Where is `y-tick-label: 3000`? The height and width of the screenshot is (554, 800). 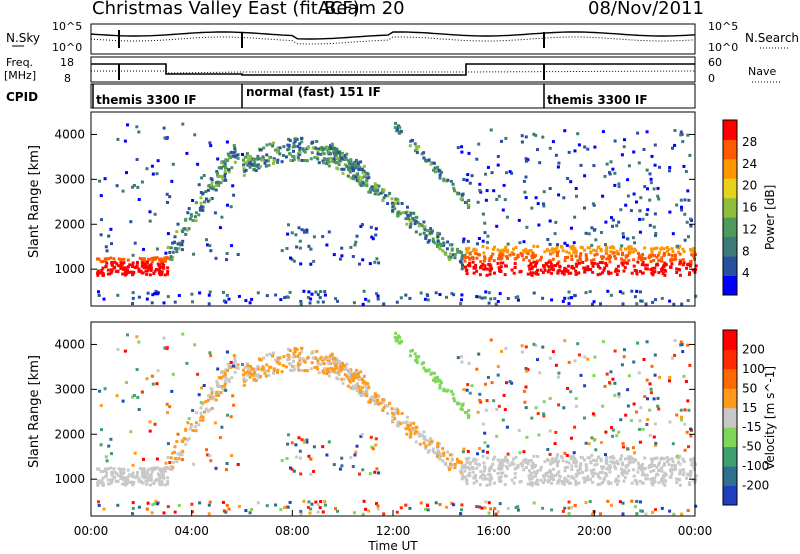
y-tick-label: 3000 is located at coordinates (69, 179).